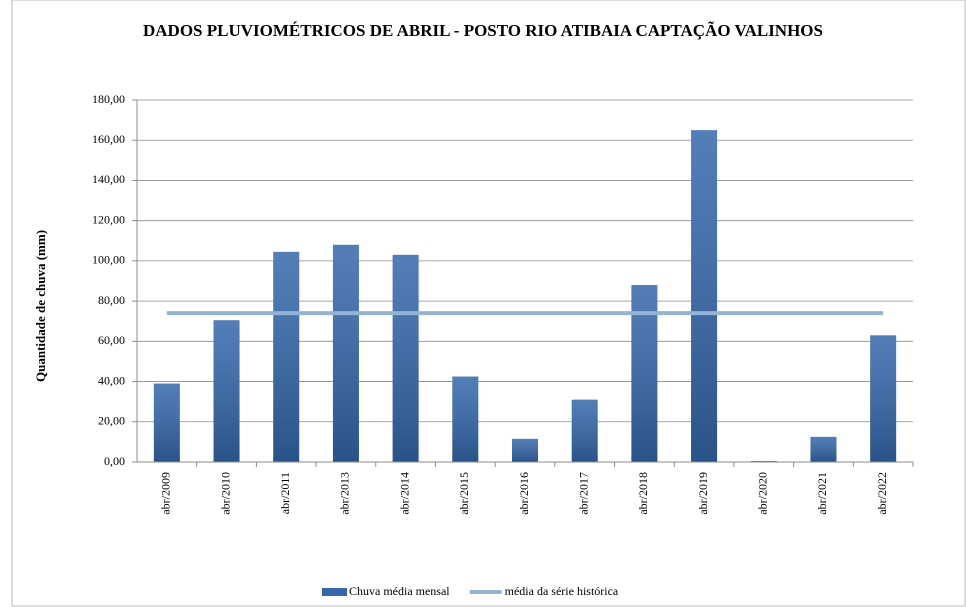 Image resolution: width=966 pixels, height=607 pixels. What do you see at coordinates (524, 493) in the screenshot?
I see `x-tick-label: abr/2016` at bounding box center [524, 493].